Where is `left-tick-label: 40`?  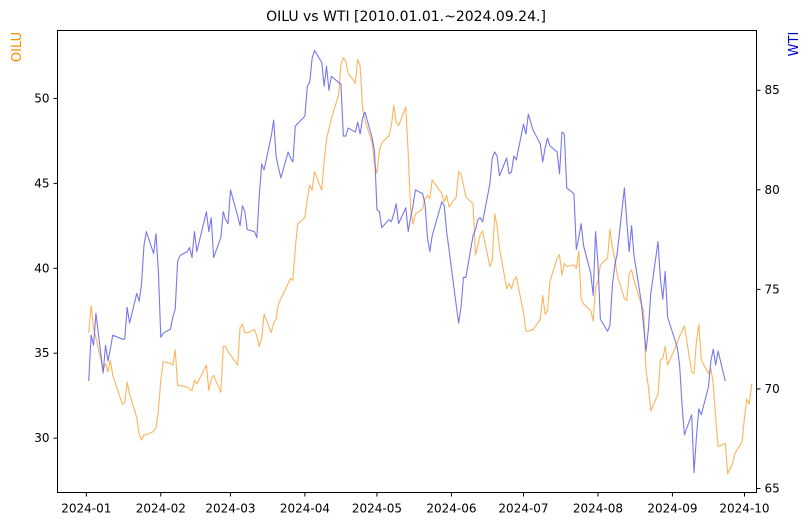
left-tick-label: 40 is located at coordinates (41, 268).